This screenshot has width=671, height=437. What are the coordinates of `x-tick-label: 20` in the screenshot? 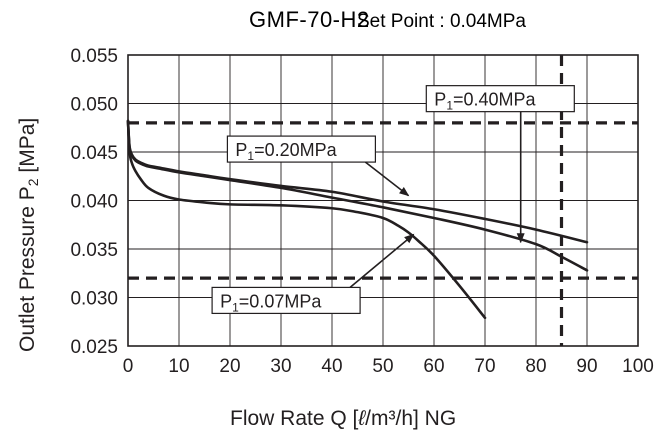 It's located at (229, 366).